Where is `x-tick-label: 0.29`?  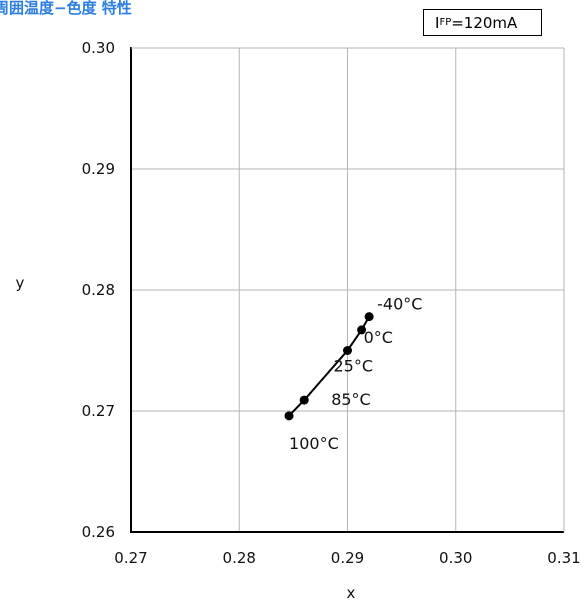 x-tick-label: 0.29 is located at coordinates (347, 558).